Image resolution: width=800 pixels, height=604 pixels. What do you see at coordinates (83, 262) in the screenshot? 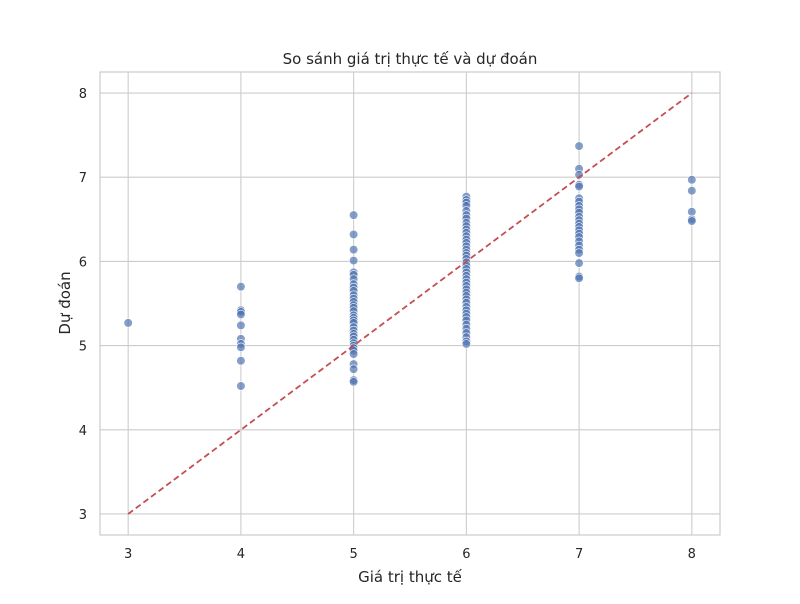
I see `y-tick-label: 6` at bounding box center [83, 262].